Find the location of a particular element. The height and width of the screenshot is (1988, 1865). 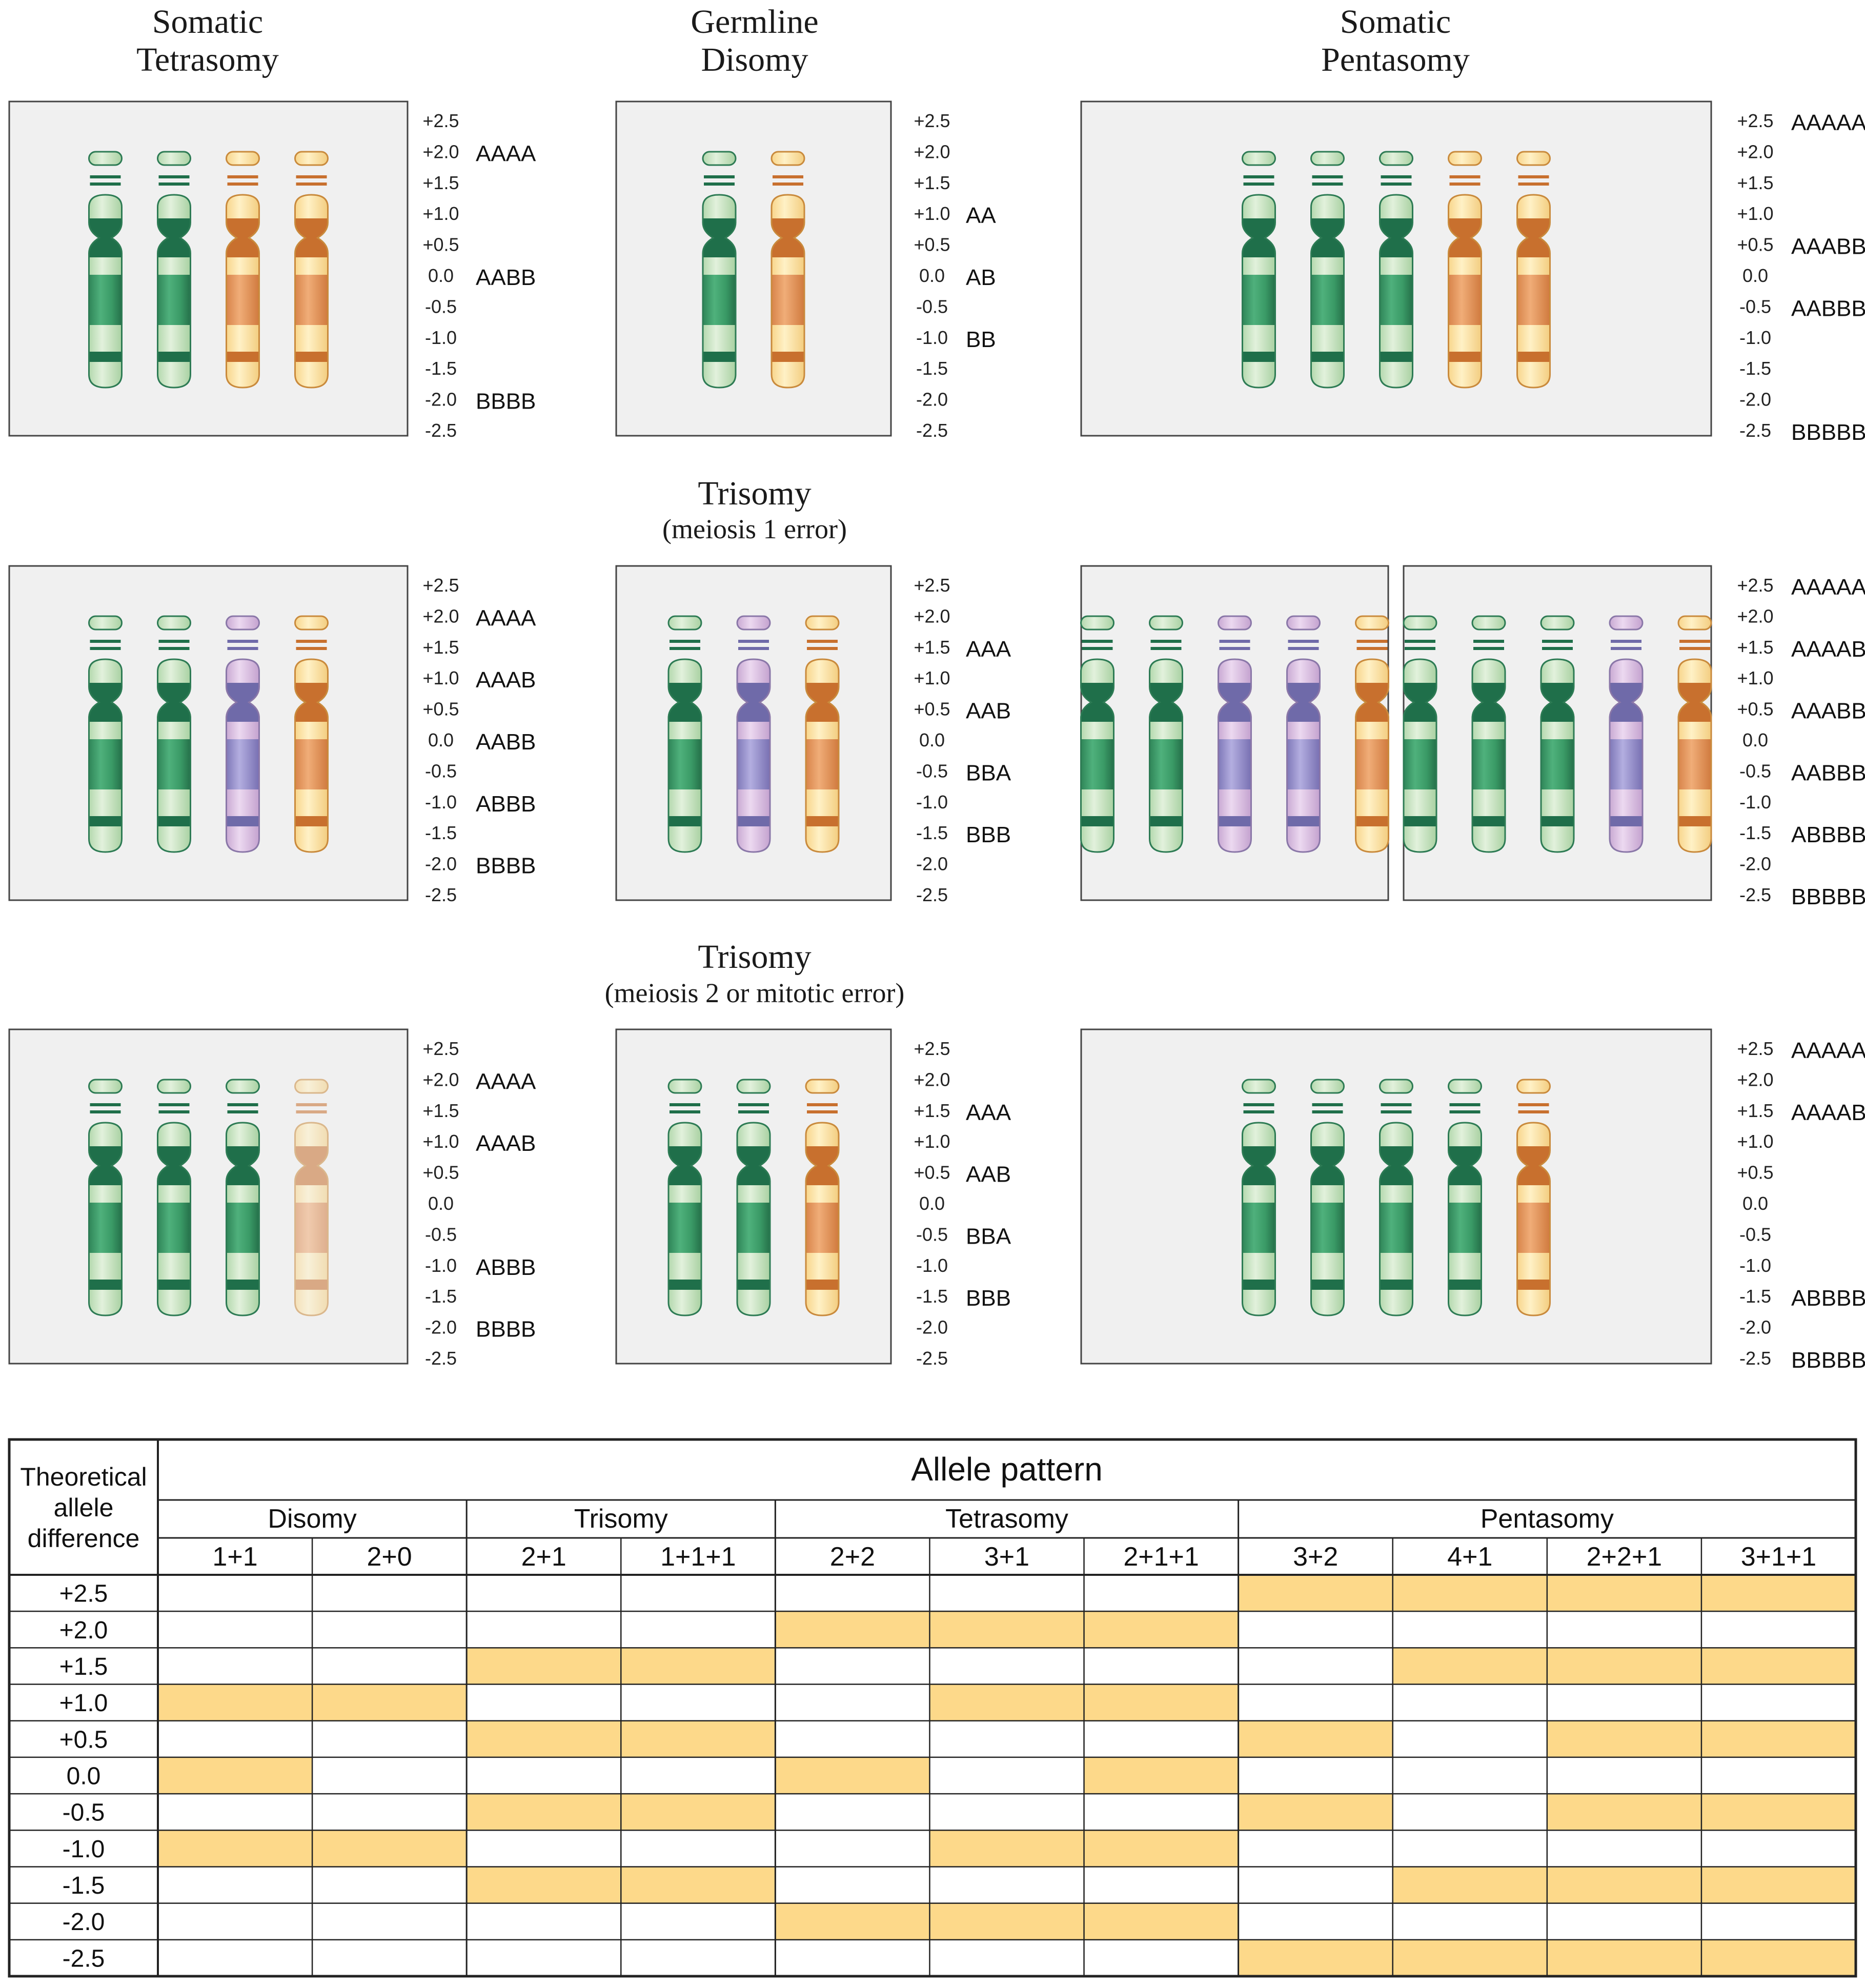

table-row-label: -0.5 is located at coordinates (84, 1813).